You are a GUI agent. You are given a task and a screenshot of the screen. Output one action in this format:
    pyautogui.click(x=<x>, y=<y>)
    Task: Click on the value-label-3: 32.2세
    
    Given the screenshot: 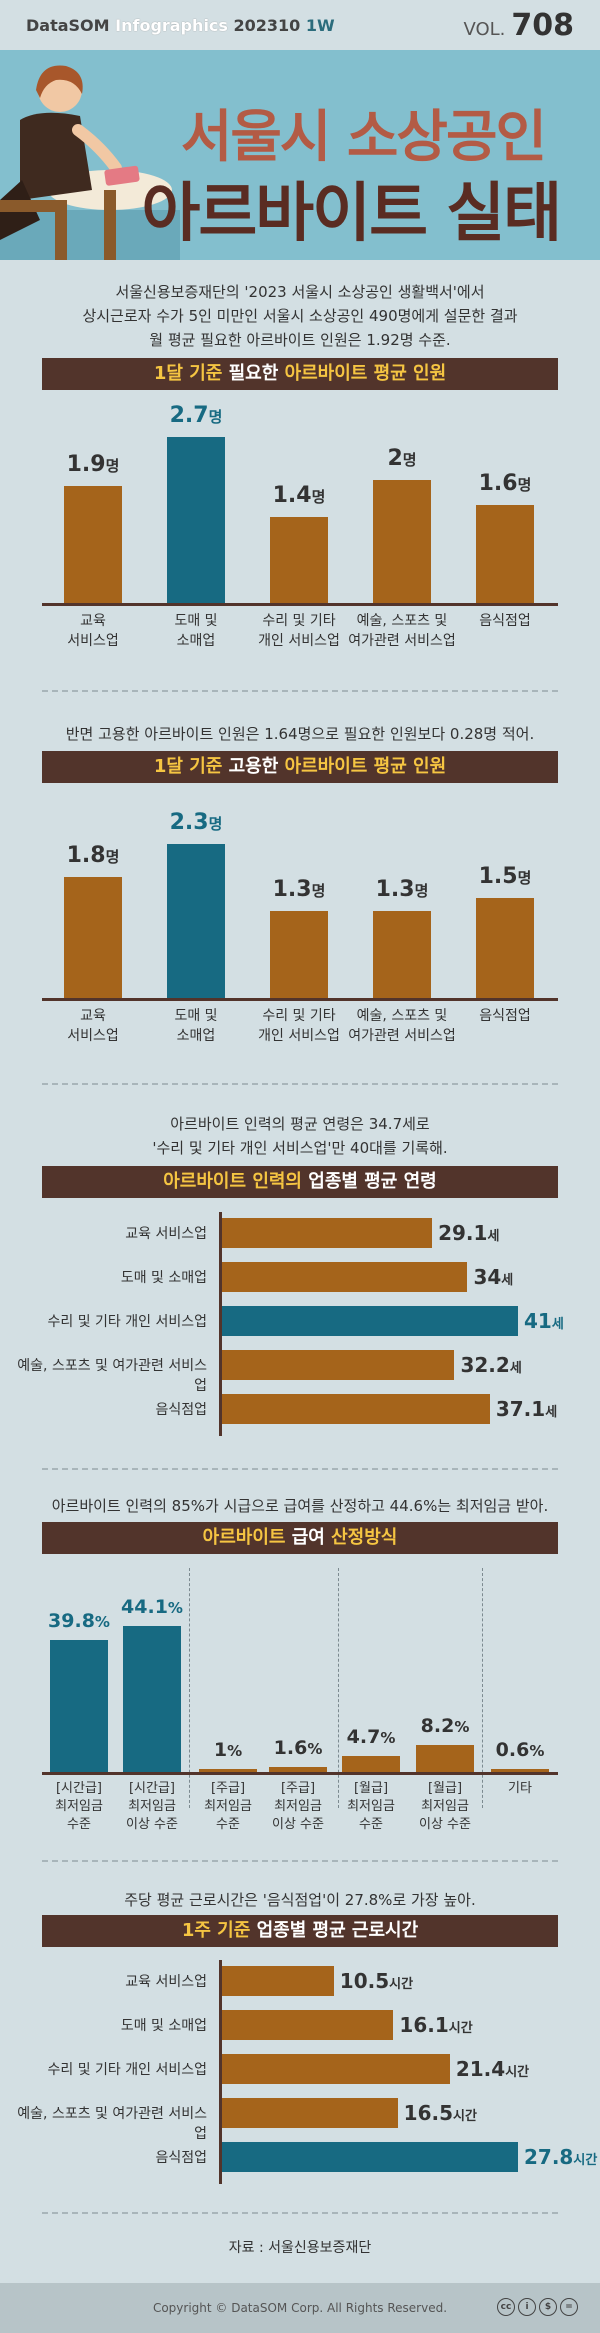 What is the action you would take?
    pyautogui.click(x=491, y=1365)
    